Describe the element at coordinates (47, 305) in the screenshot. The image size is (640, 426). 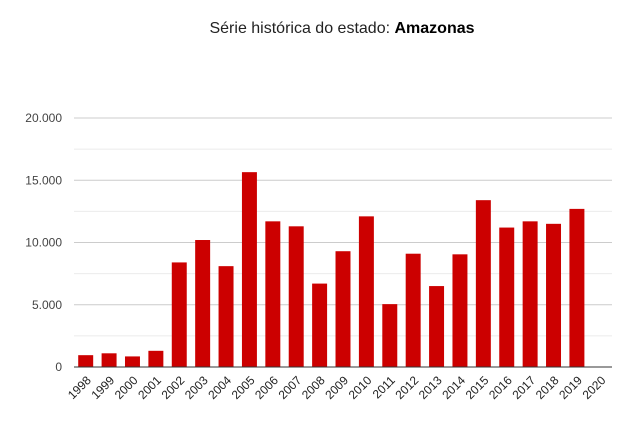
I see `y-tick-label: 5.000` at that location.